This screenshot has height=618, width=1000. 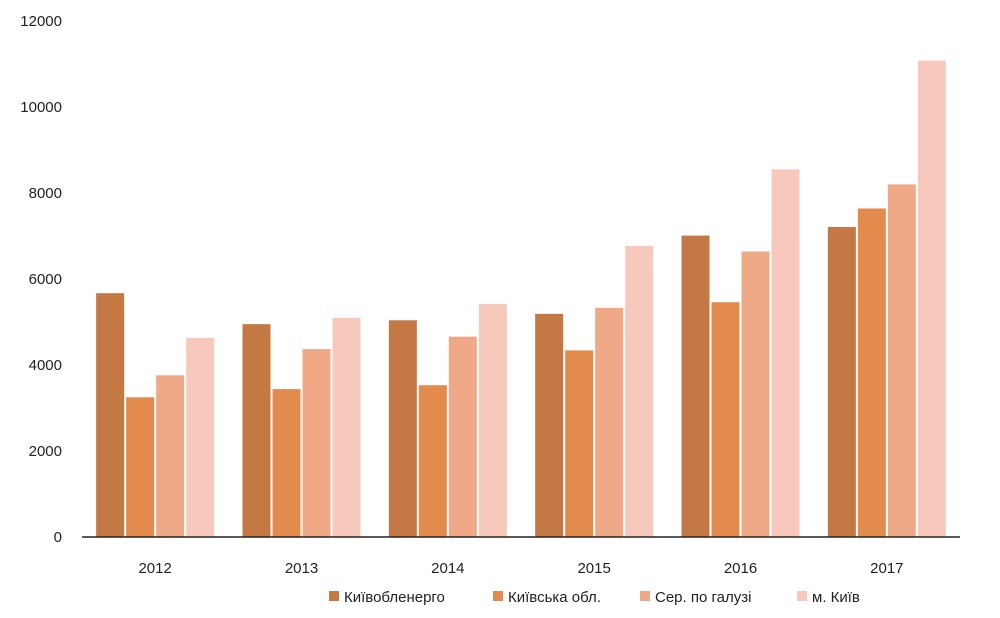 What do you see at coordinates (58, 537) in the screenshot?
I see `y-tick-label: 0` at bounding box center [58, 537].